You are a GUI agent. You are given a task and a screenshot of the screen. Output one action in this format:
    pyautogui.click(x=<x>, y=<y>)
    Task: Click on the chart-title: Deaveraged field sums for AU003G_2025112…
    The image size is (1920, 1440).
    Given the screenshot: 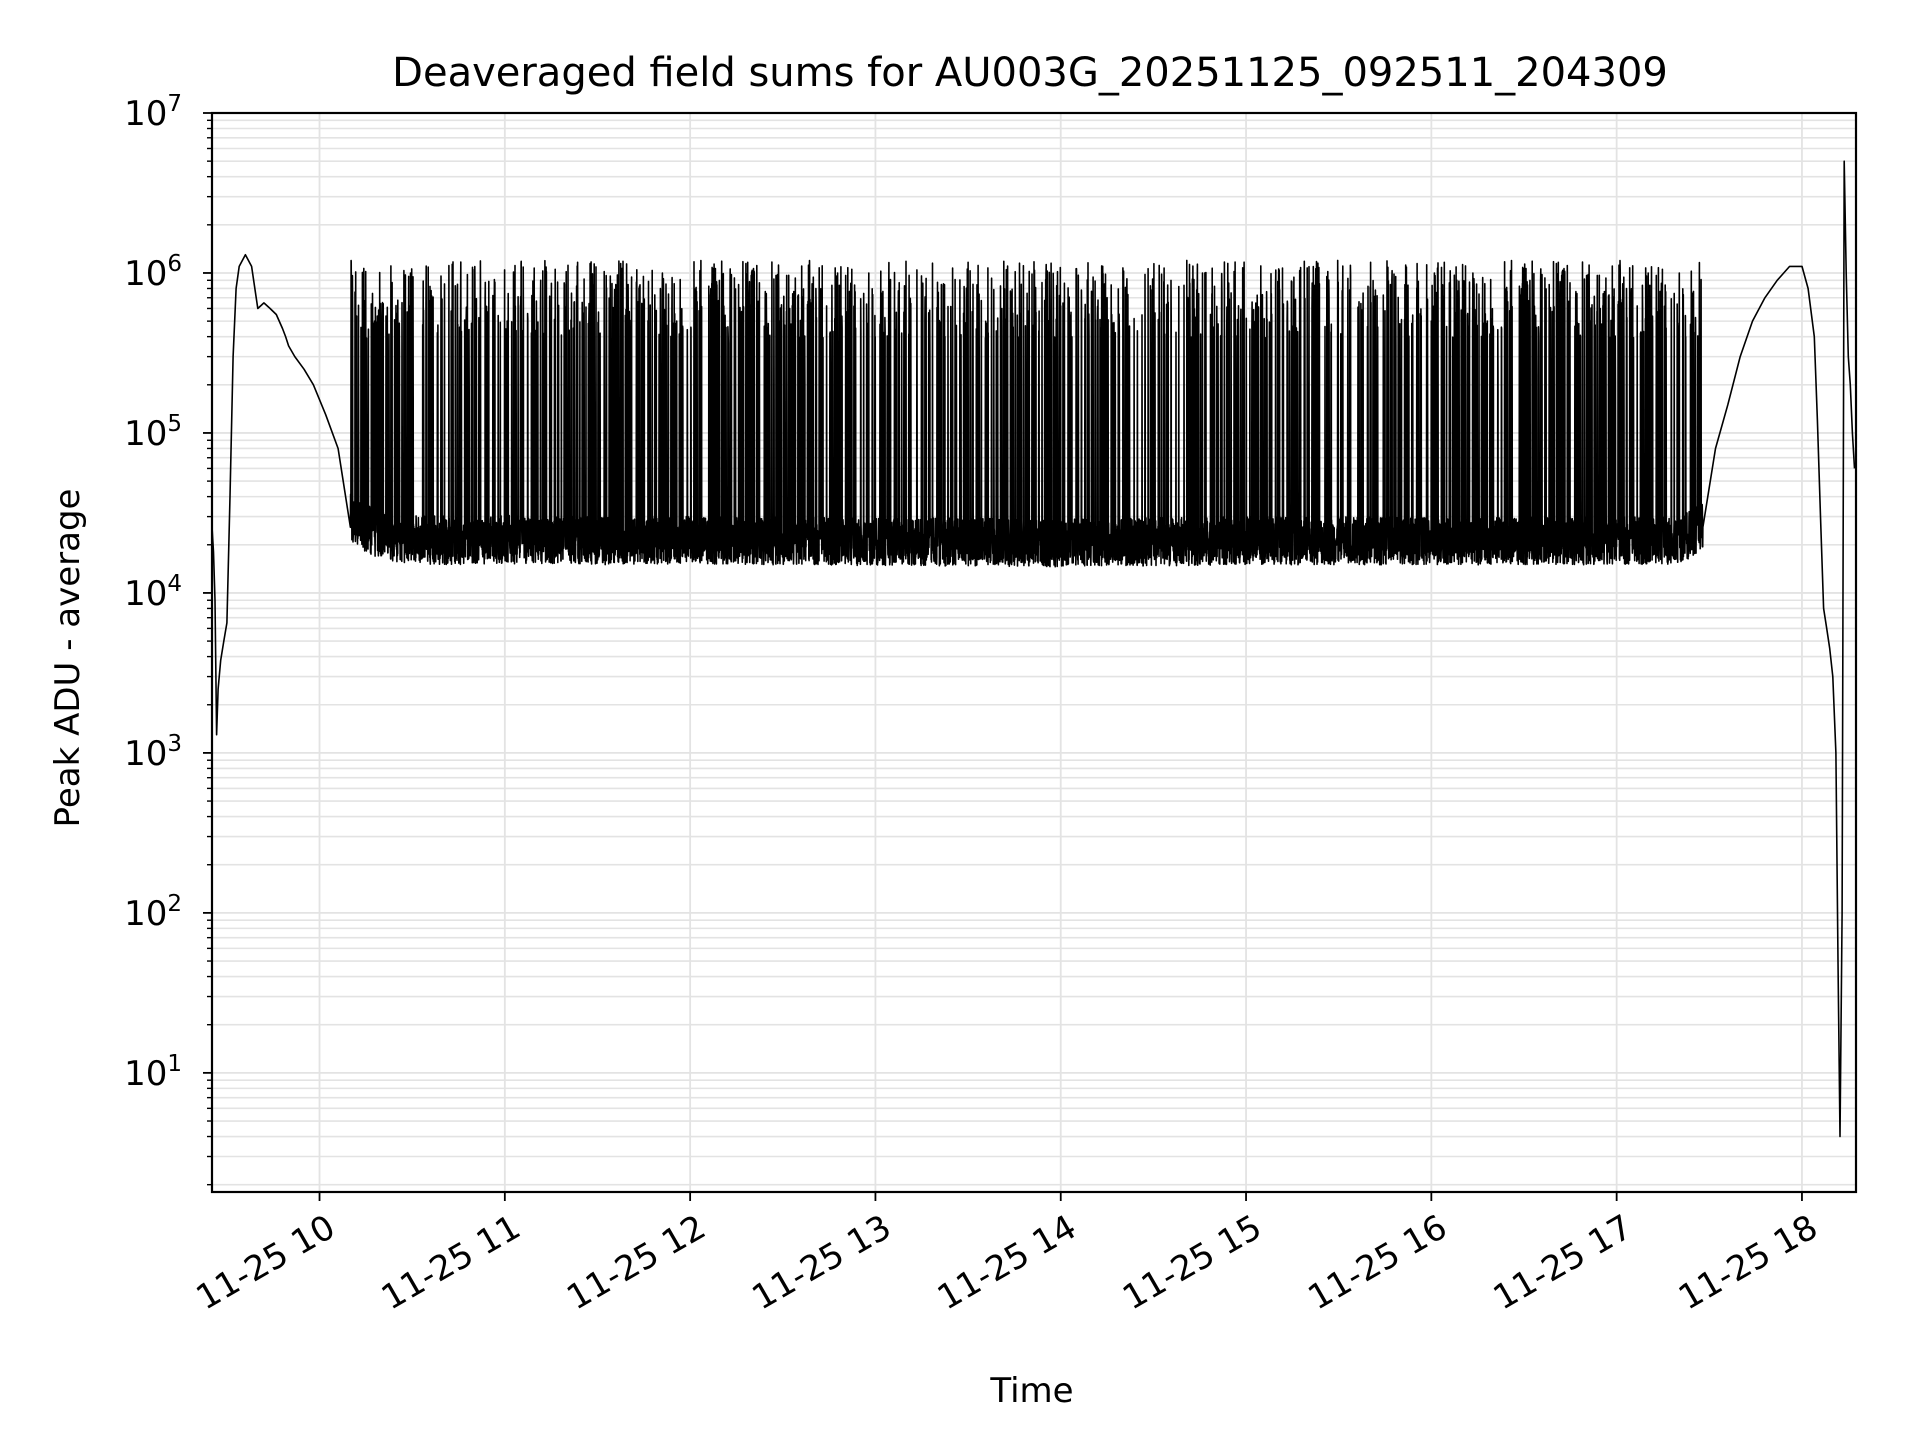 What is the action you would take?
    pyautogui.click(x=1030, y=73)
    